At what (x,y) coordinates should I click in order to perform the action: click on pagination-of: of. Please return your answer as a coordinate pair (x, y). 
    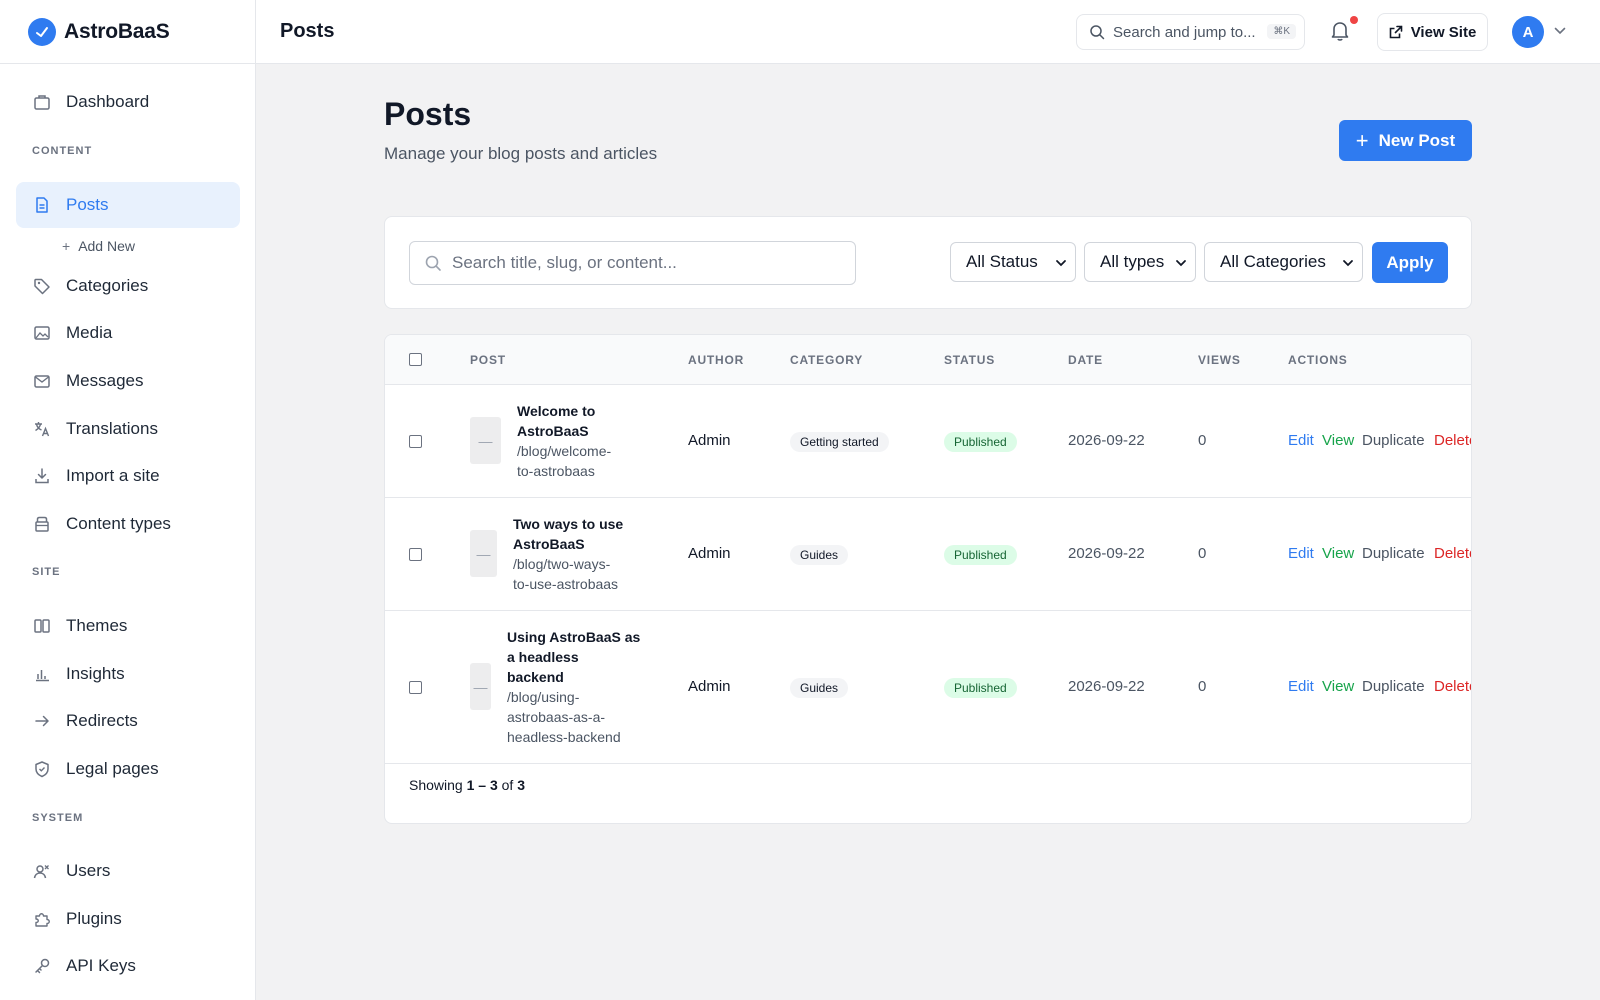
    Looking at the image, I should click on (507, 785).